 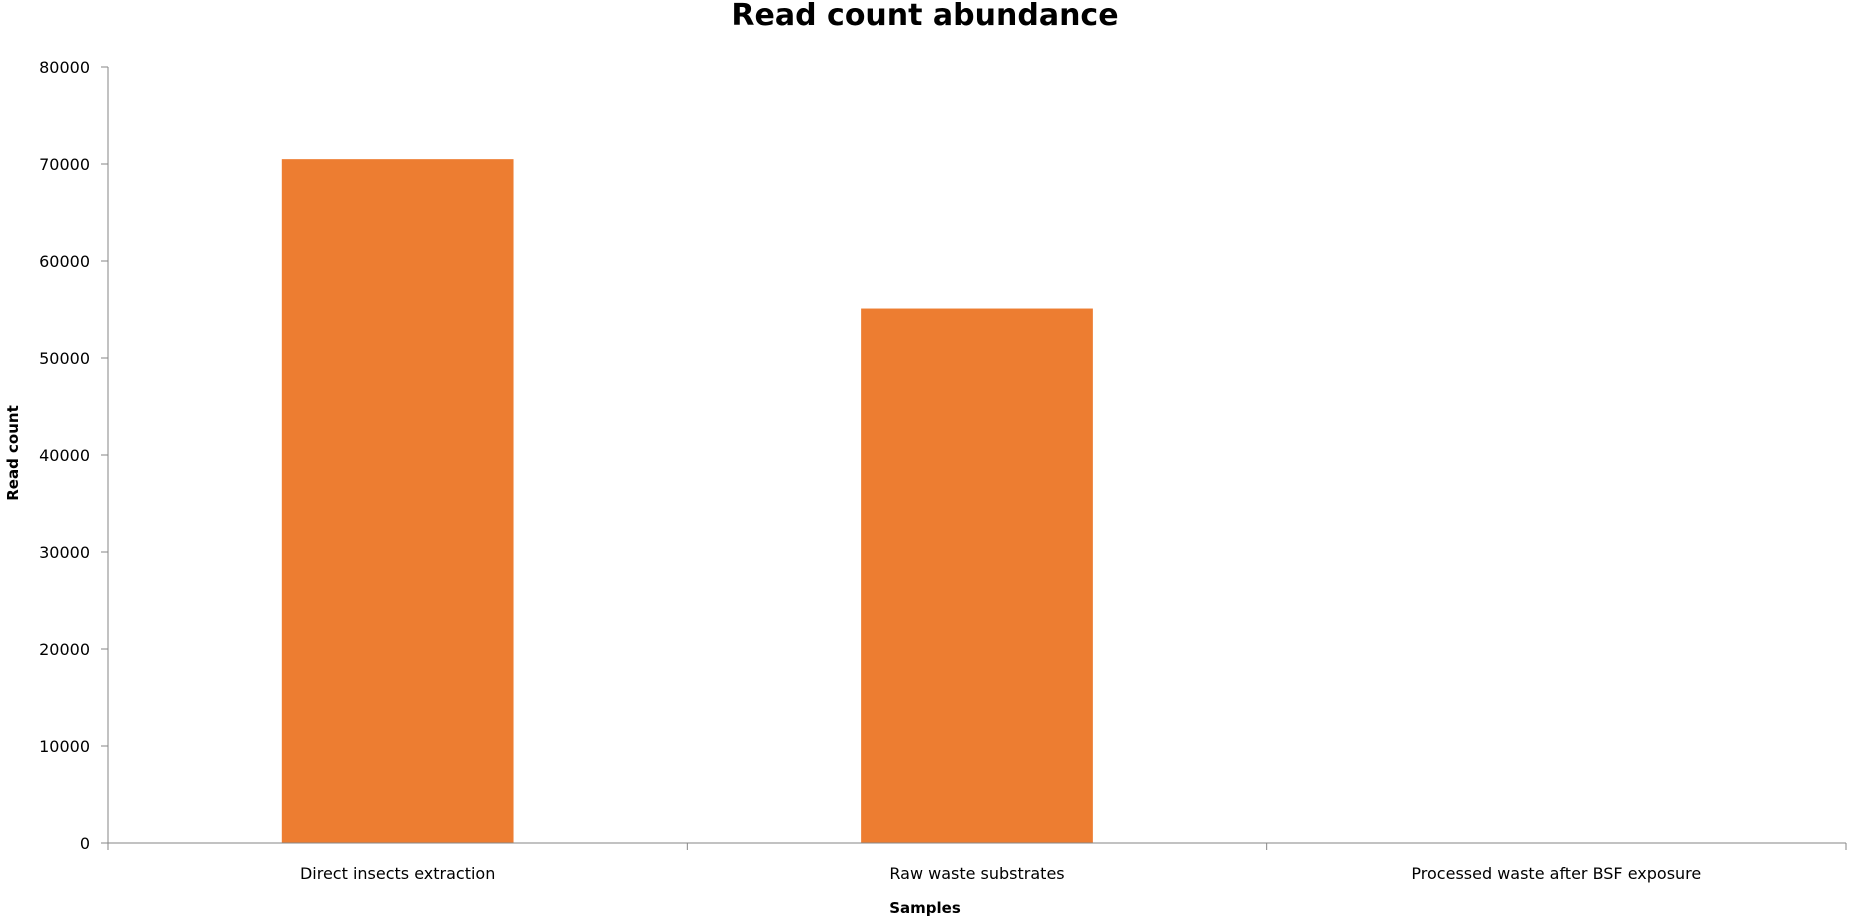 I want to click on chart-title: Read count abundance, so click(x=924, y=16).